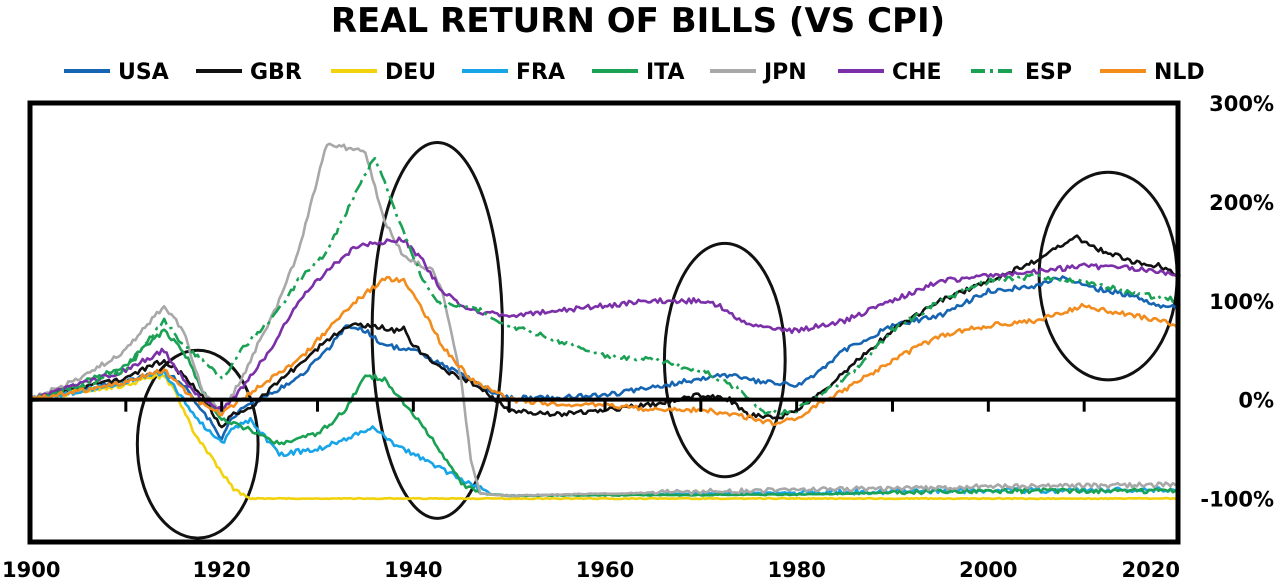 The width and height of the screenshot is (1276, 582). Describe the element at coordinates (143, 72) in the screenshot. I see `legend-label: USA` at that location.